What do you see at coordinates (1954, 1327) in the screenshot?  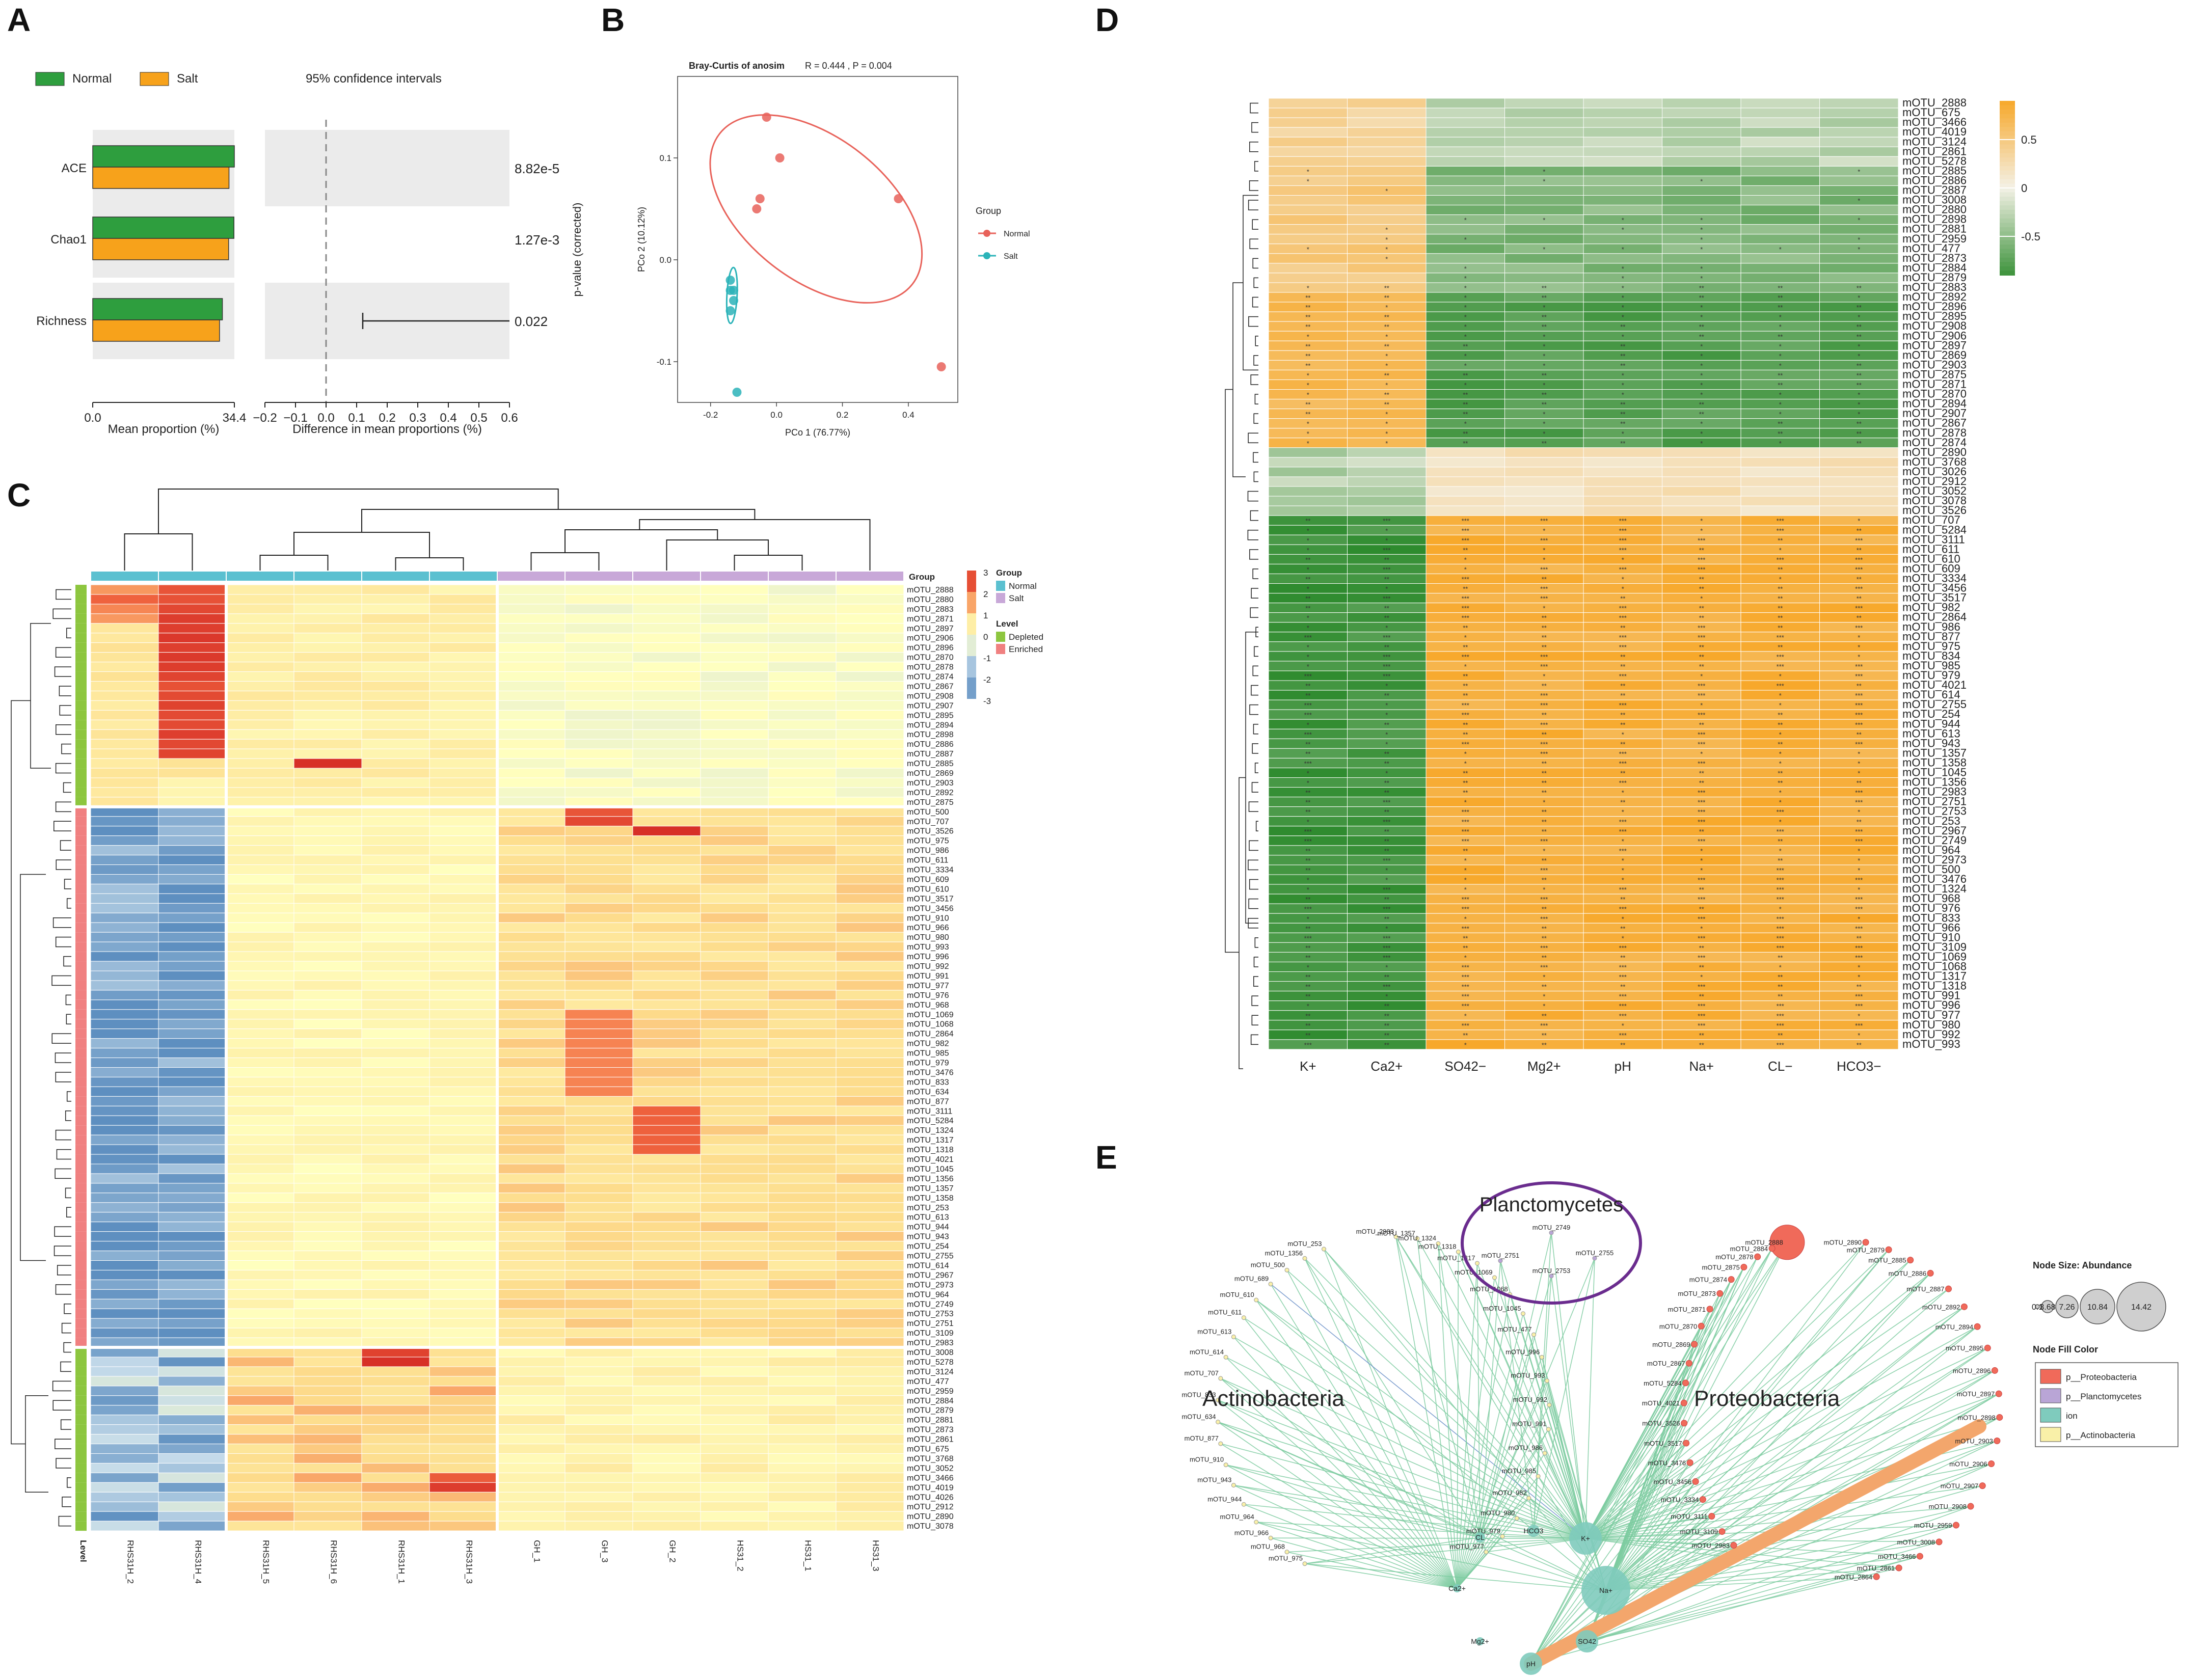 I see `proteo-node-label: mOTU_2894` at bounding box center [1954, 1327].